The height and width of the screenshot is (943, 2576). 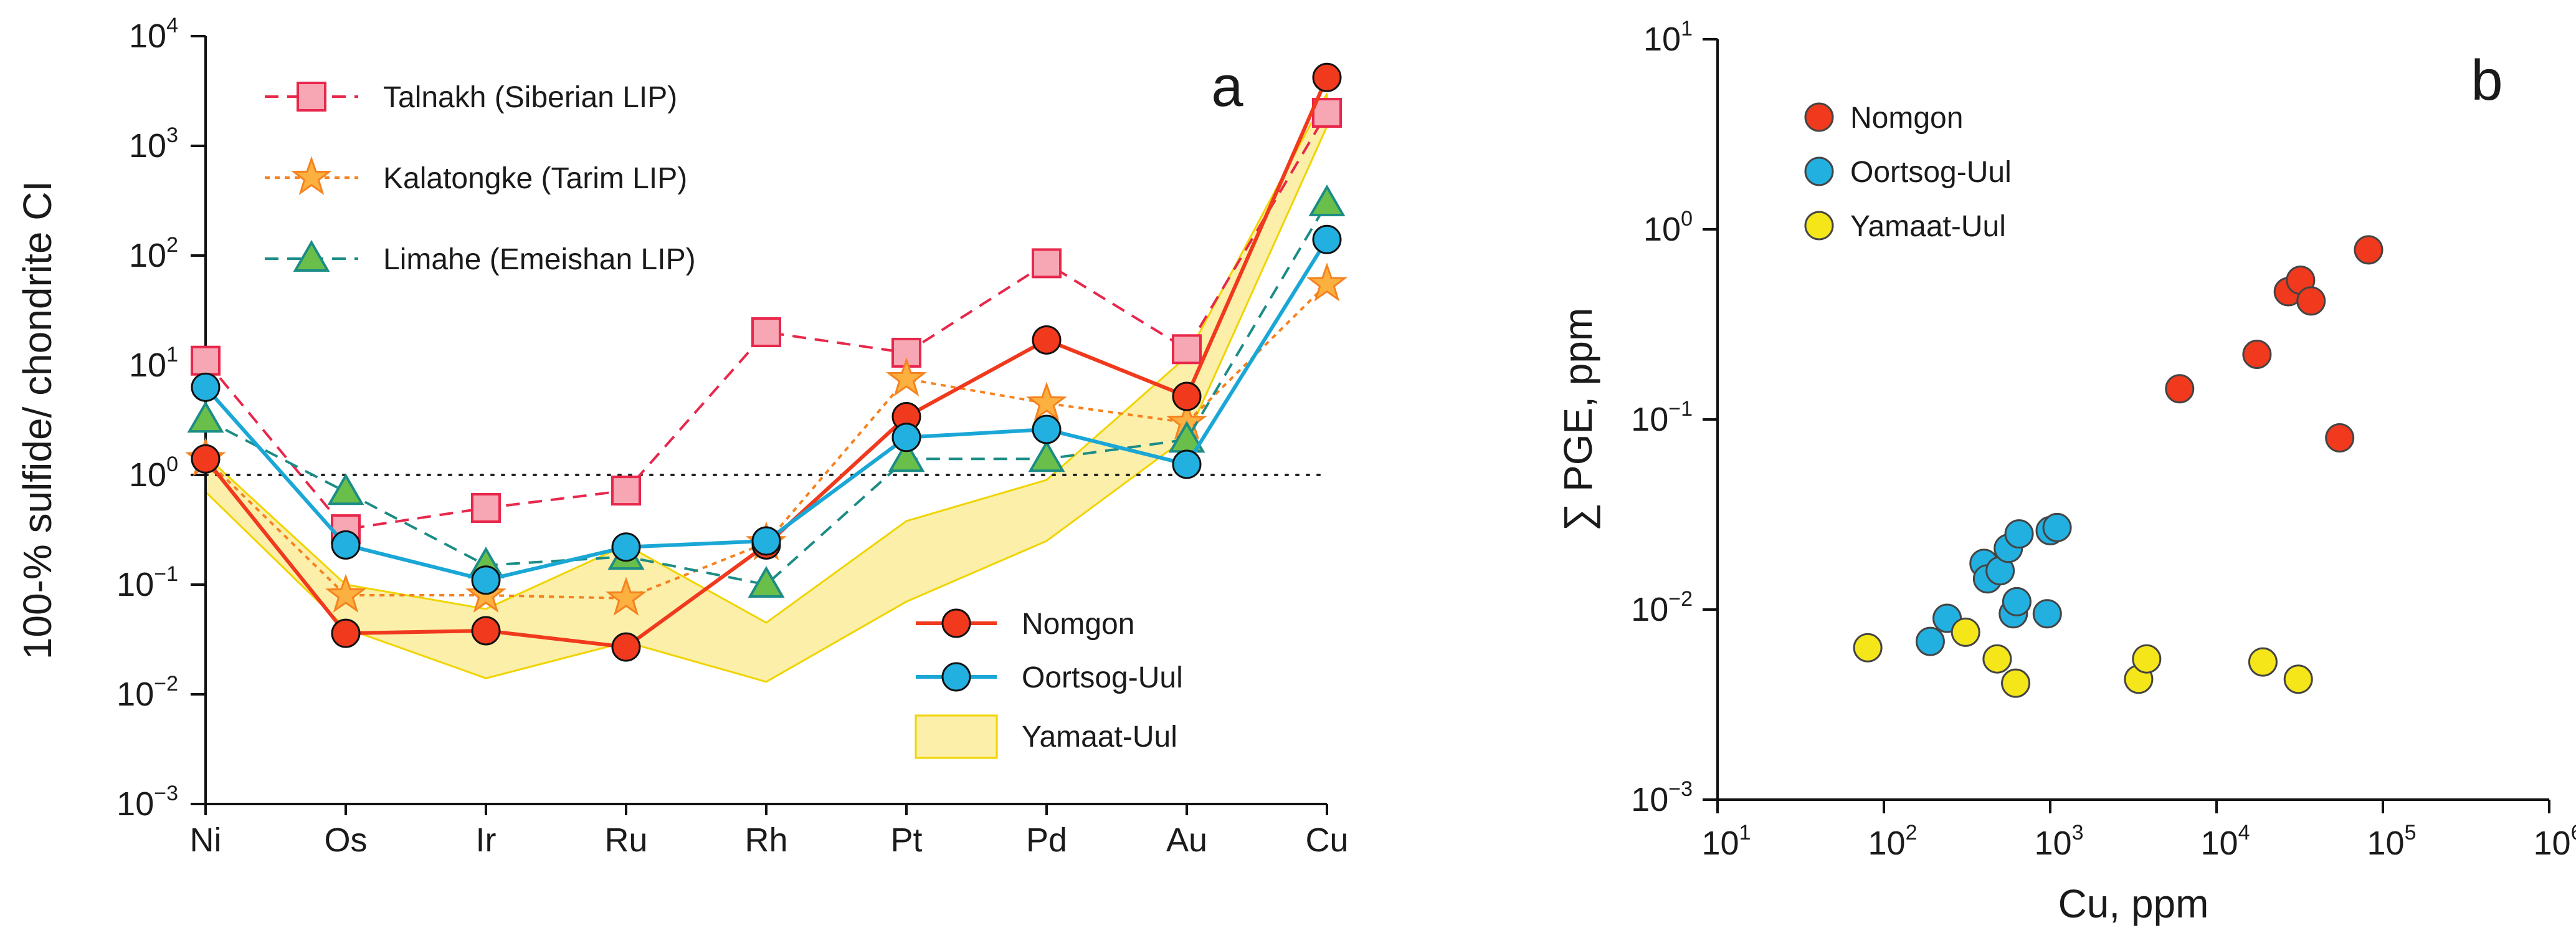 I want to click on x-tick-label: Rh, so click(x=765, y=840).